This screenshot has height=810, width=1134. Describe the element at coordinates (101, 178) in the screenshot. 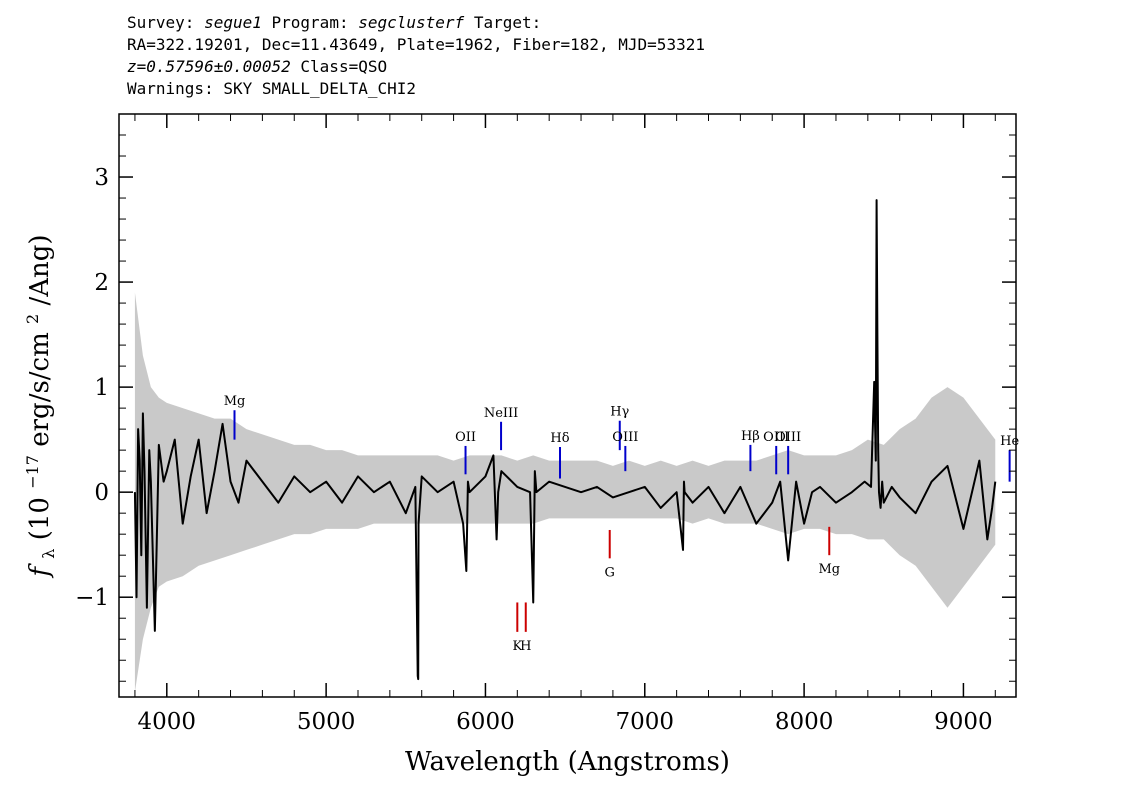

I see `y-tick-label: 3` at that location.